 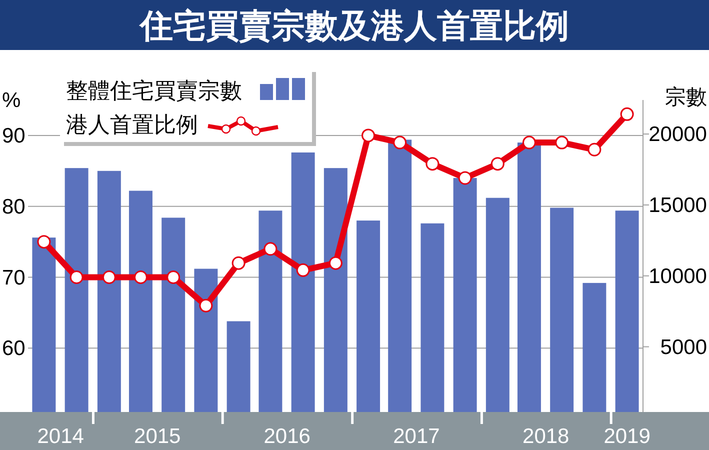 What do you see at coordinates (683, 347) in the screenshot?
I see `y2-tick-label: 5000` at bounding box center [683, 347].